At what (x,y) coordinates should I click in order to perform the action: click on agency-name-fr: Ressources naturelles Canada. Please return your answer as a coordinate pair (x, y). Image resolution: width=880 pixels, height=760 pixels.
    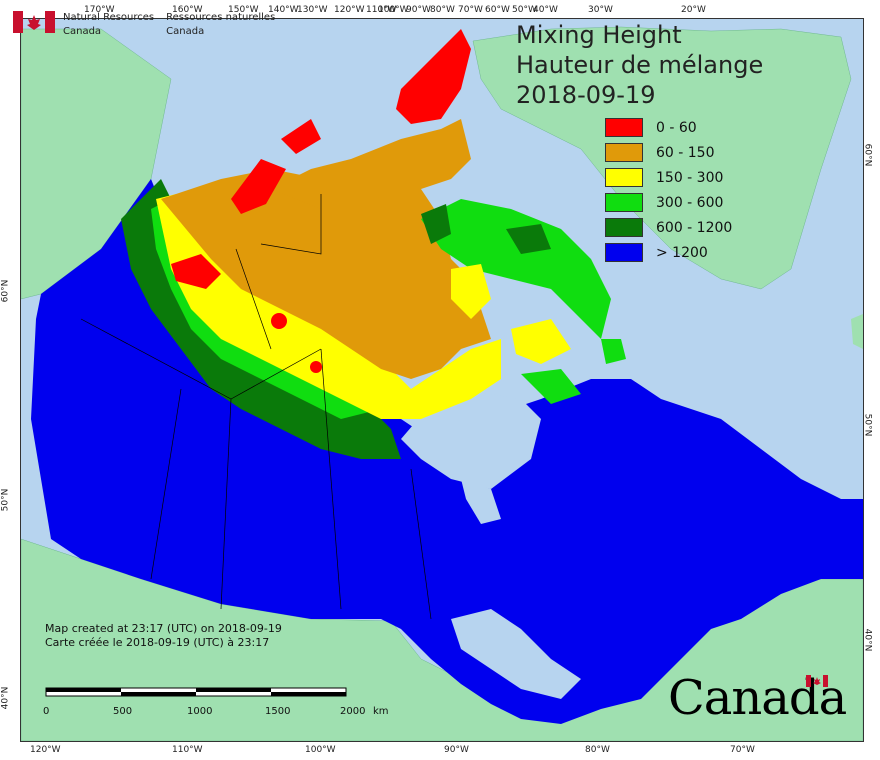
    Looking at the image, I should click on (220, 25).